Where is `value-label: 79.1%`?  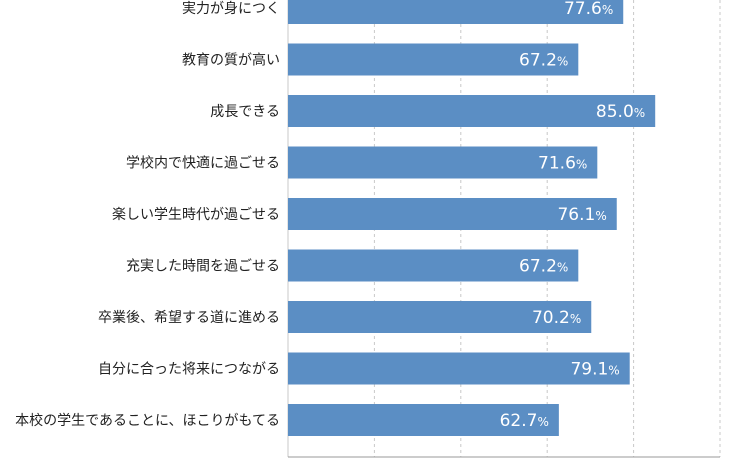 value-label: 79.1% is located at coordinates (594, 370).